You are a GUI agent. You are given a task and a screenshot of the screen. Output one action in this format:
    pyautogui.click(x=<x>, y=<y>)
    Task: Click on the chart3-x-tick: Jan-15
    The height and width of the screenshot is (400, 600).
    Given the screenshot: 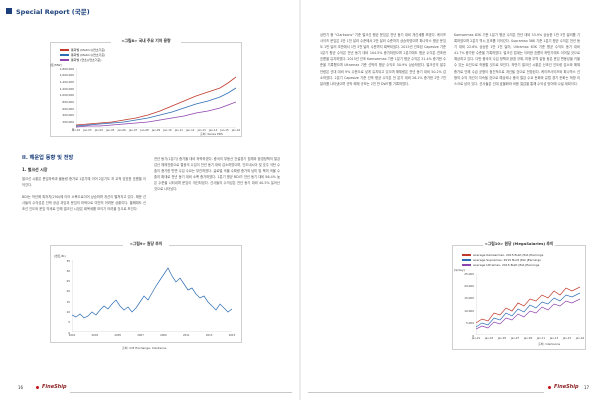 What is the action you would take?
    pyautogui.click(x=567, y=338)
    